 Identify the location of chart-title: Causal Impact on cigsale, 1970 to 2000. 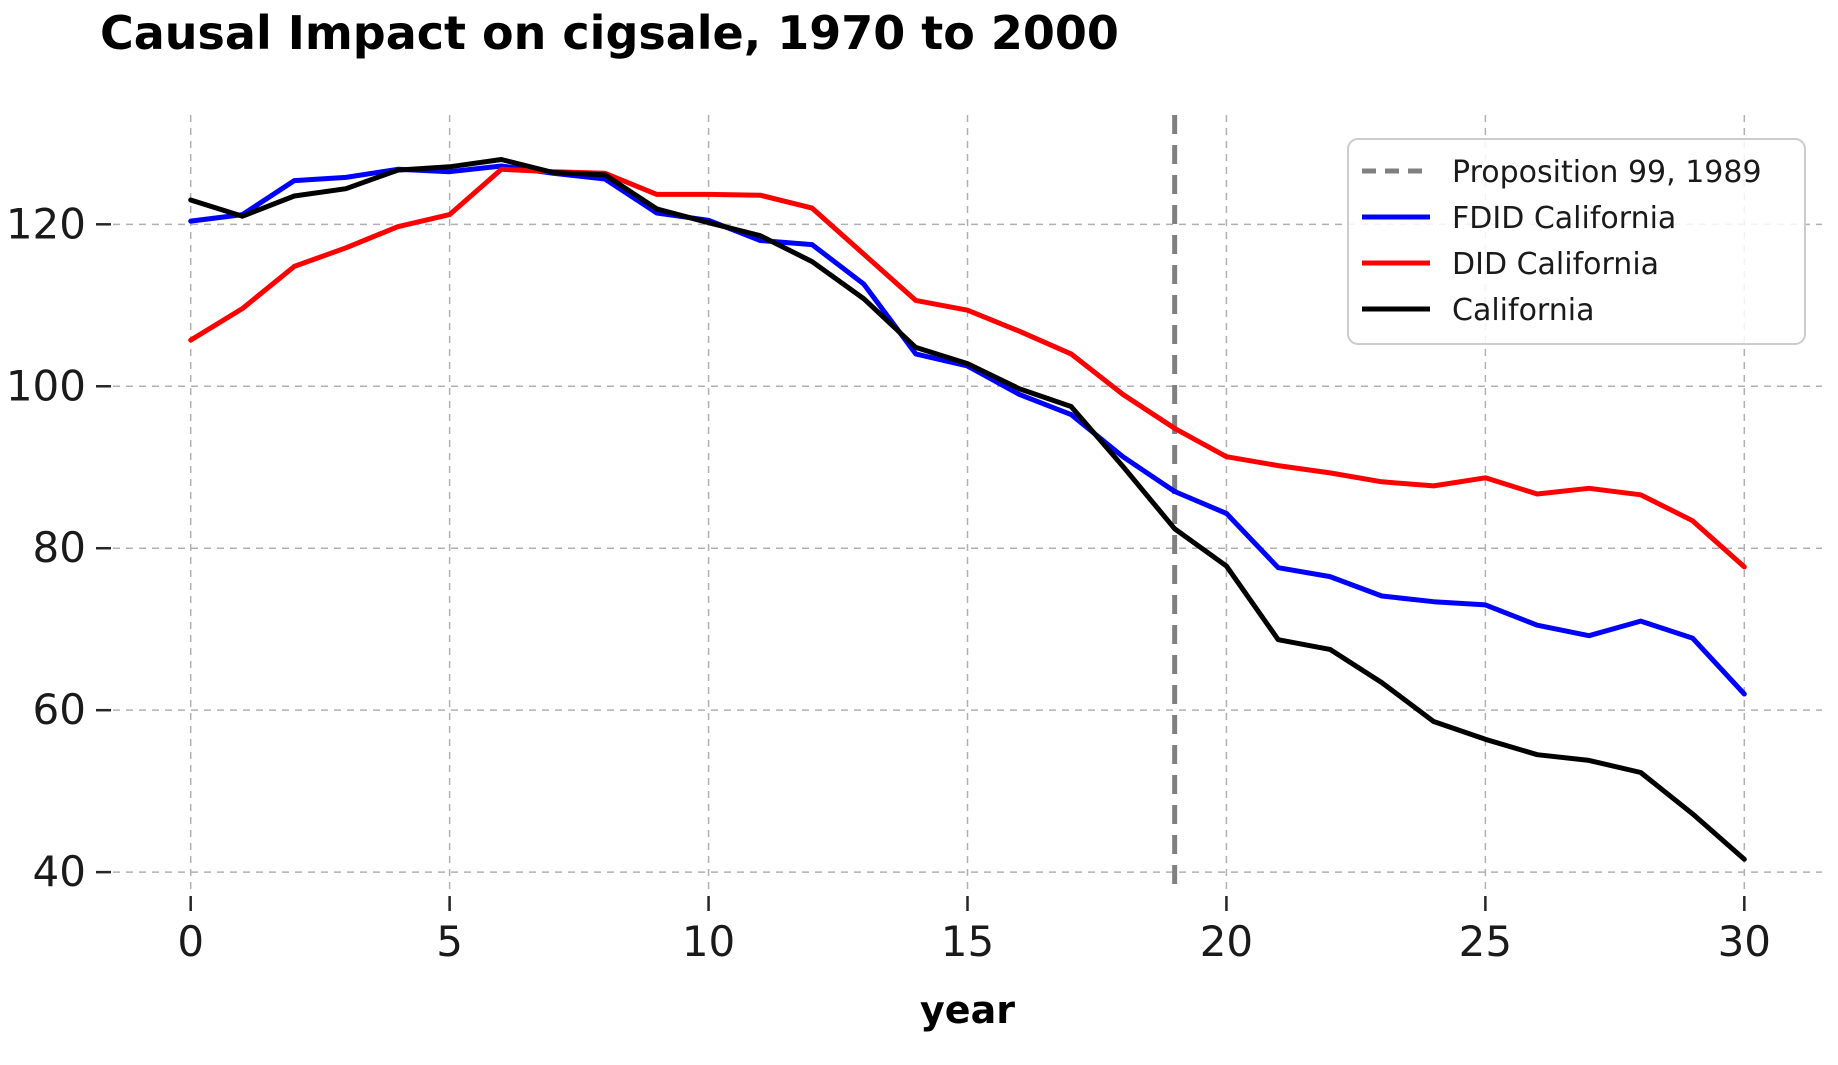
(609, 33).